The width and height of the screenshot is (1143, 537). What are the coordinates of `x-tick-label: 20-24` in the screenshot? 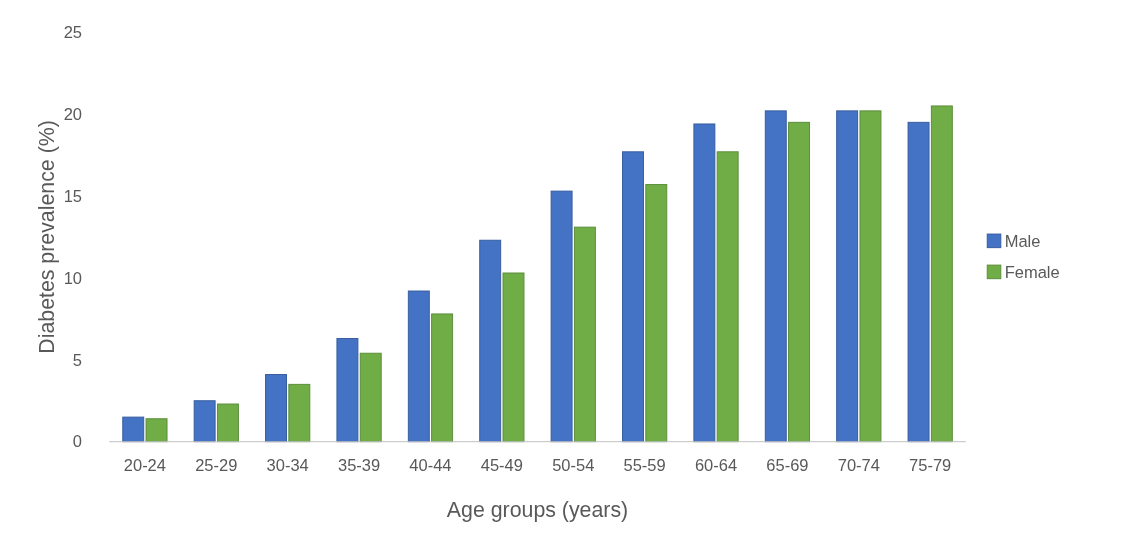 It's located at (144, 464).